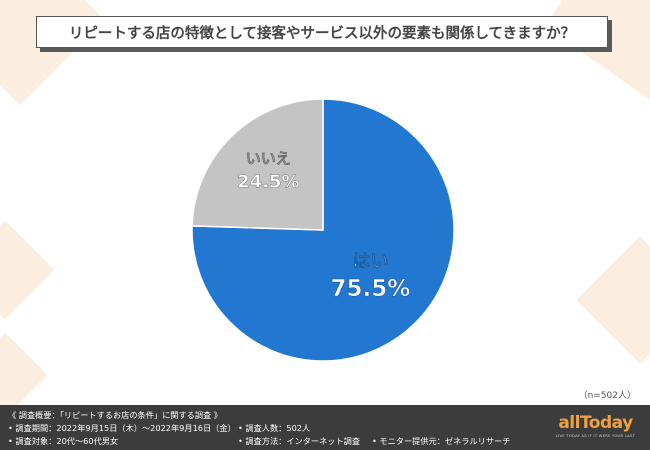 This screenshot has width=650, height=450. Describe the element at coordinates (370, 261) in the screenshot. I see `slice-label-0: はい` at that location.